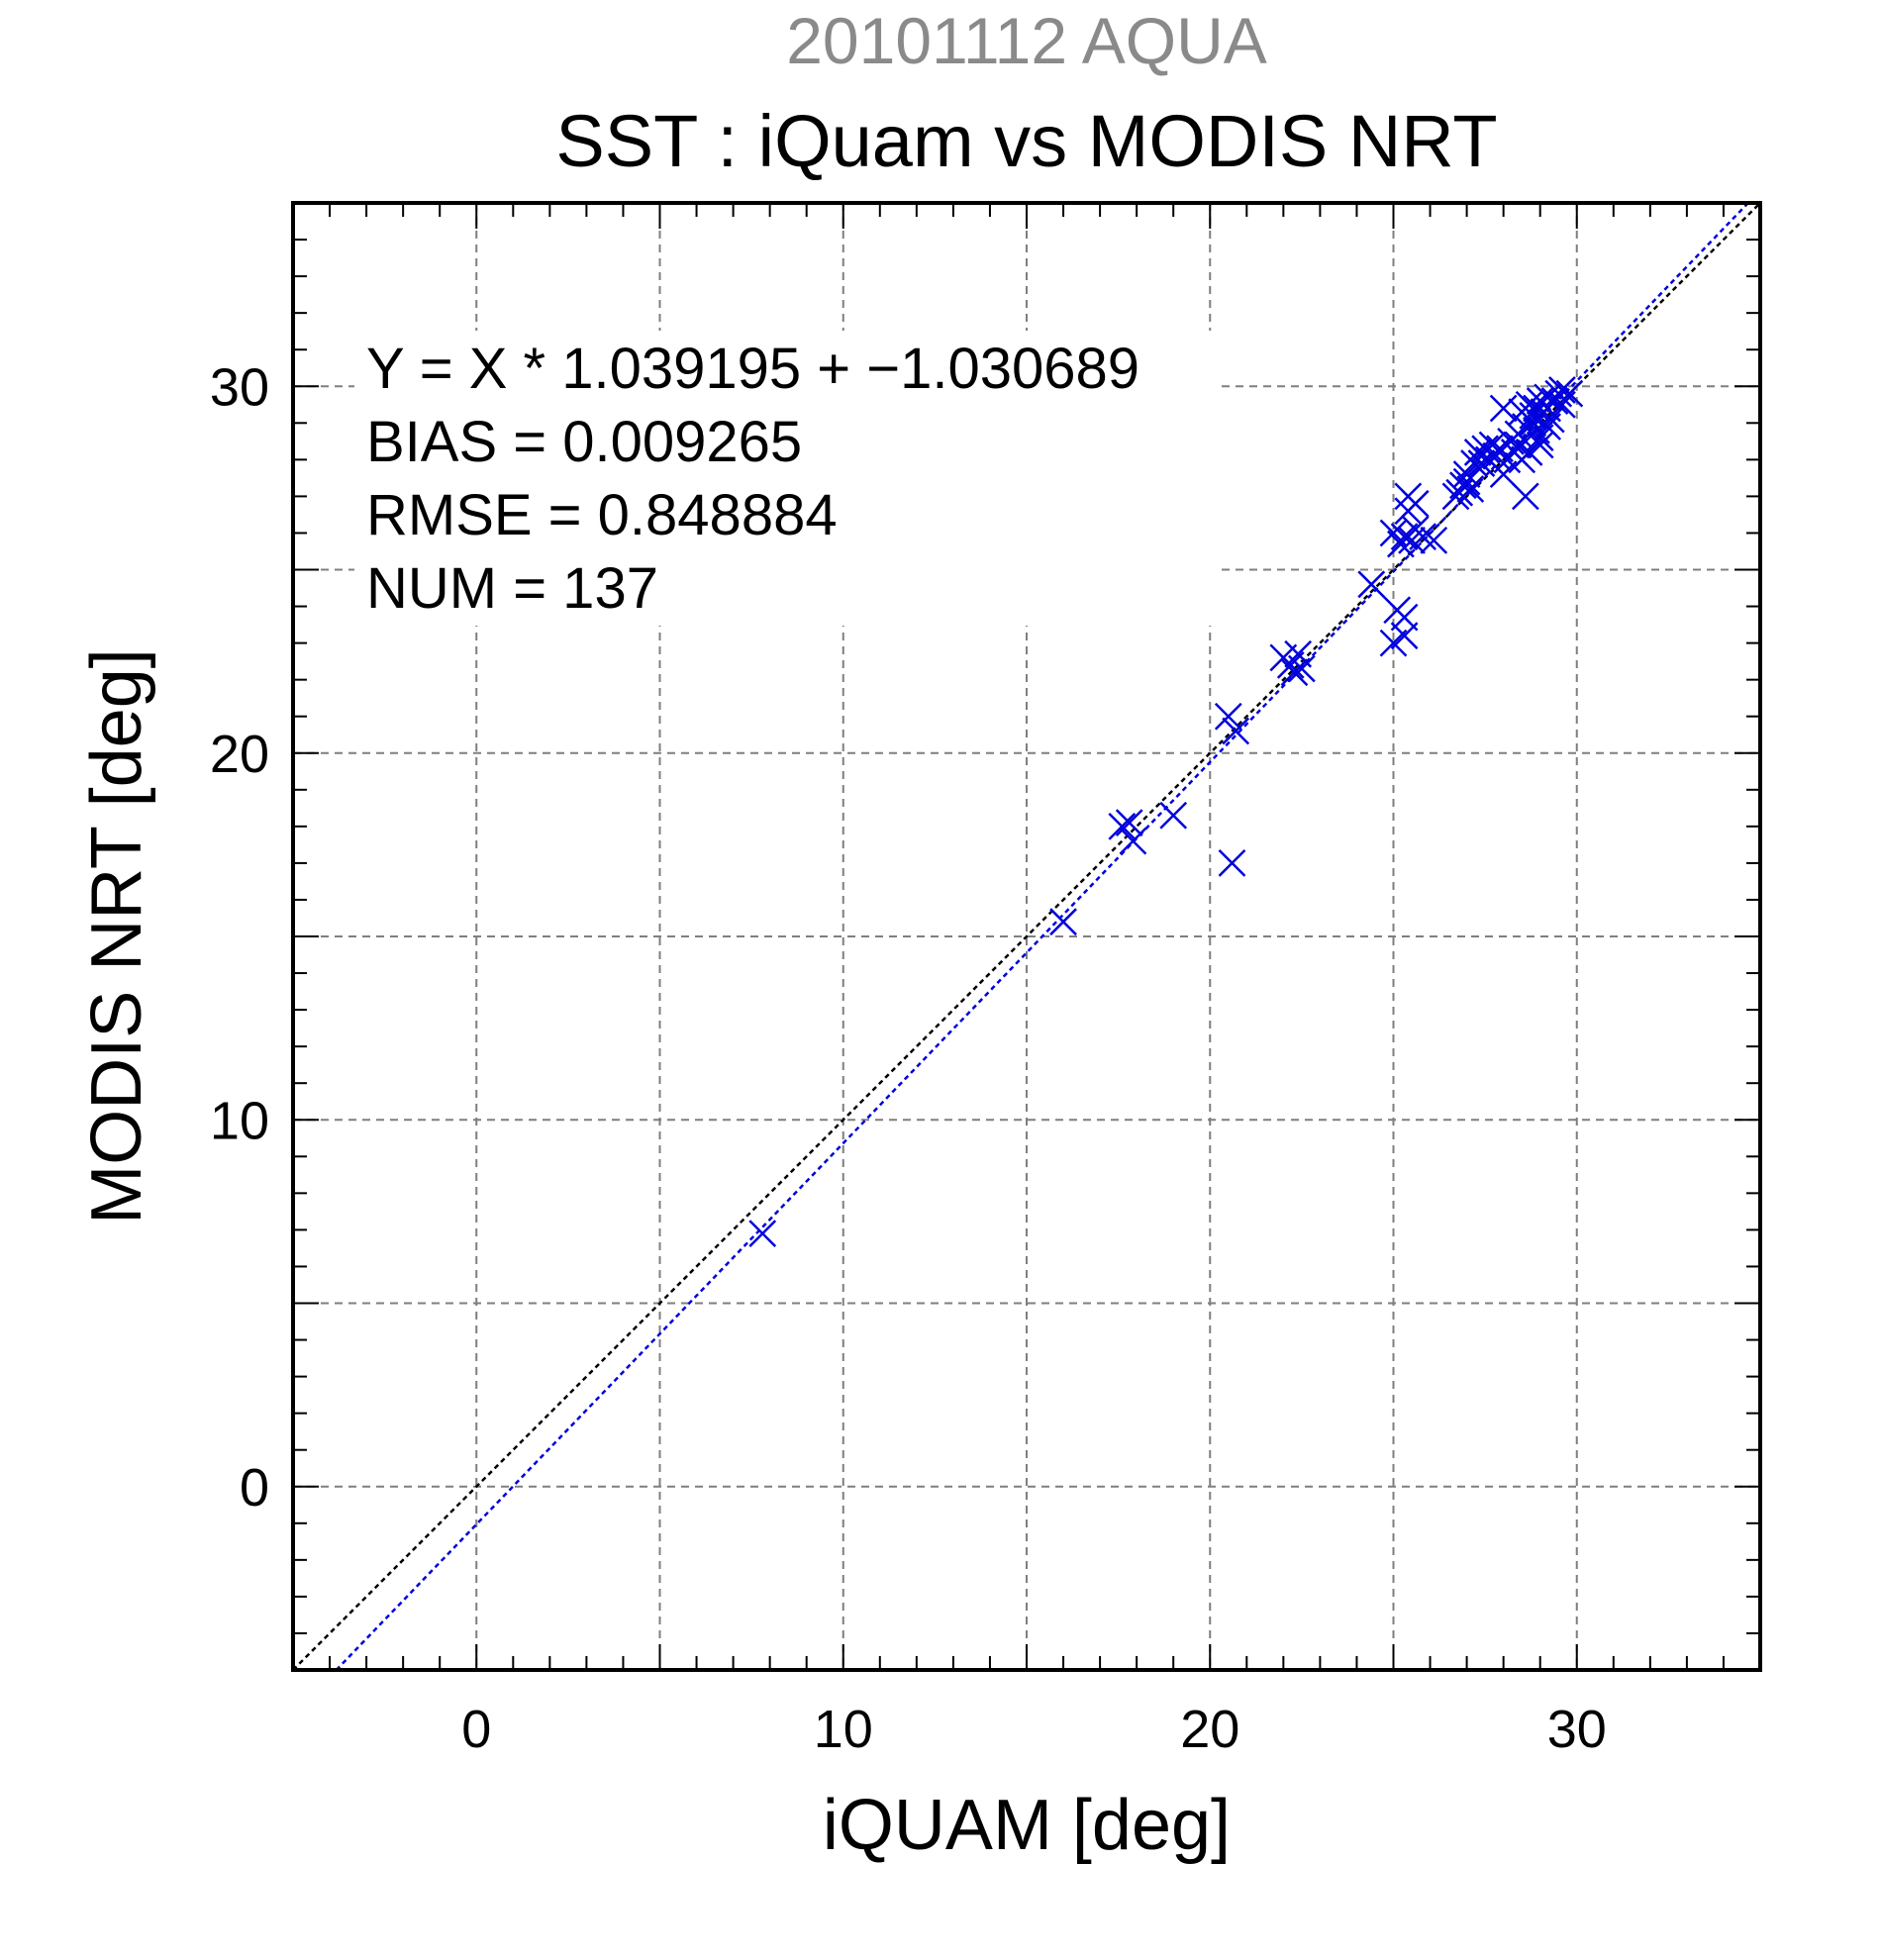  Describe the element at coordinates (1577, 1729) in the screenshot. I see `x-tick-label: 30` at that location.